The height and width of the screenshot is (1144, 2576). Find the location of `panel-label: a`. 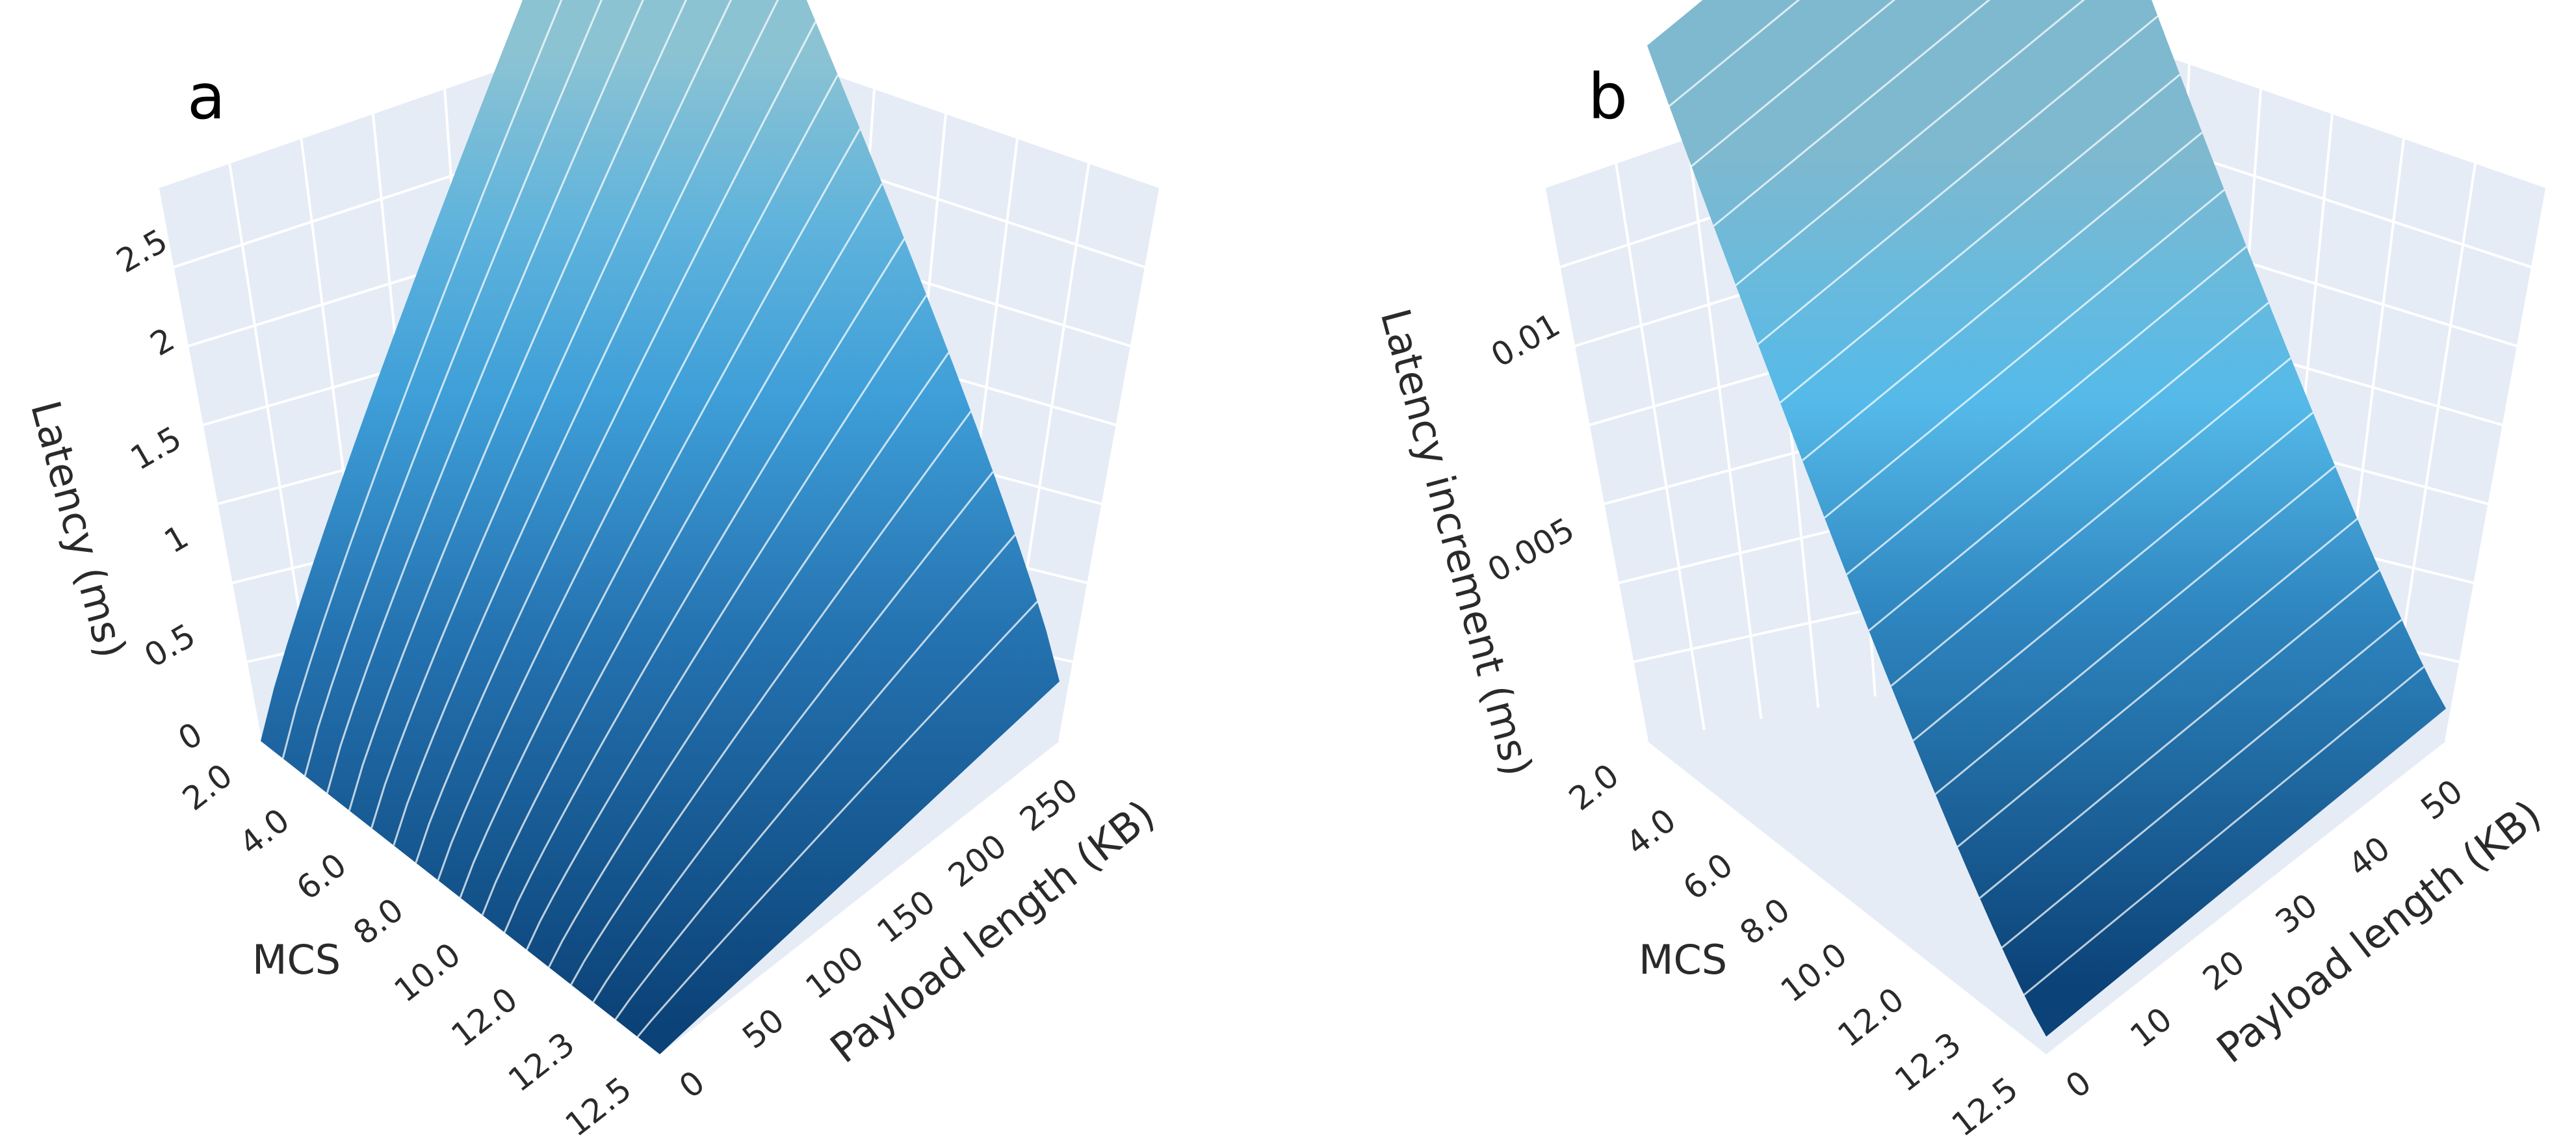

panel-label: a is located at coordinates (206, 97).